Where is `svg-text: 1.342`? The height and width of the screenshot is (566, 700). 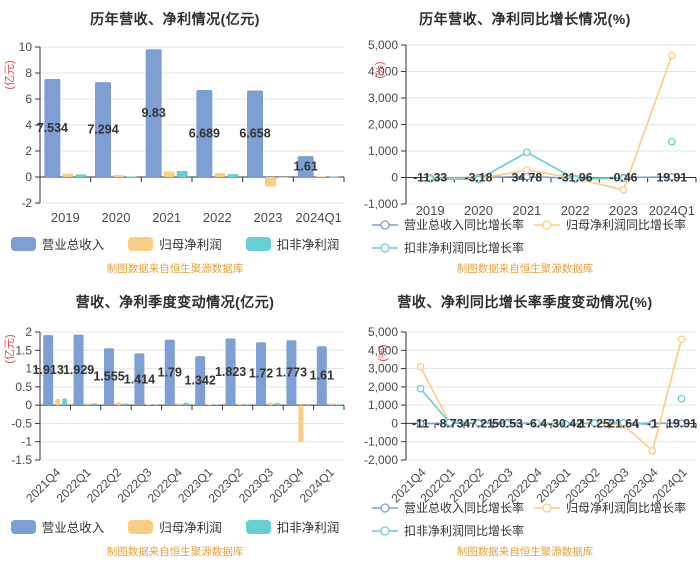
svg-text: 1.342 is located at coordinates (200, 381).